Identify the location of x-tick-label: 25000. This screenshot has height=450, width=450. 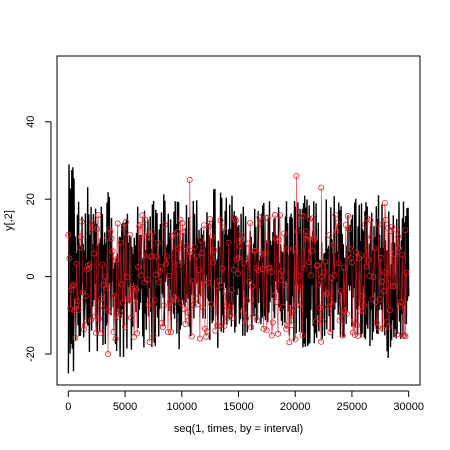
(352, 407).